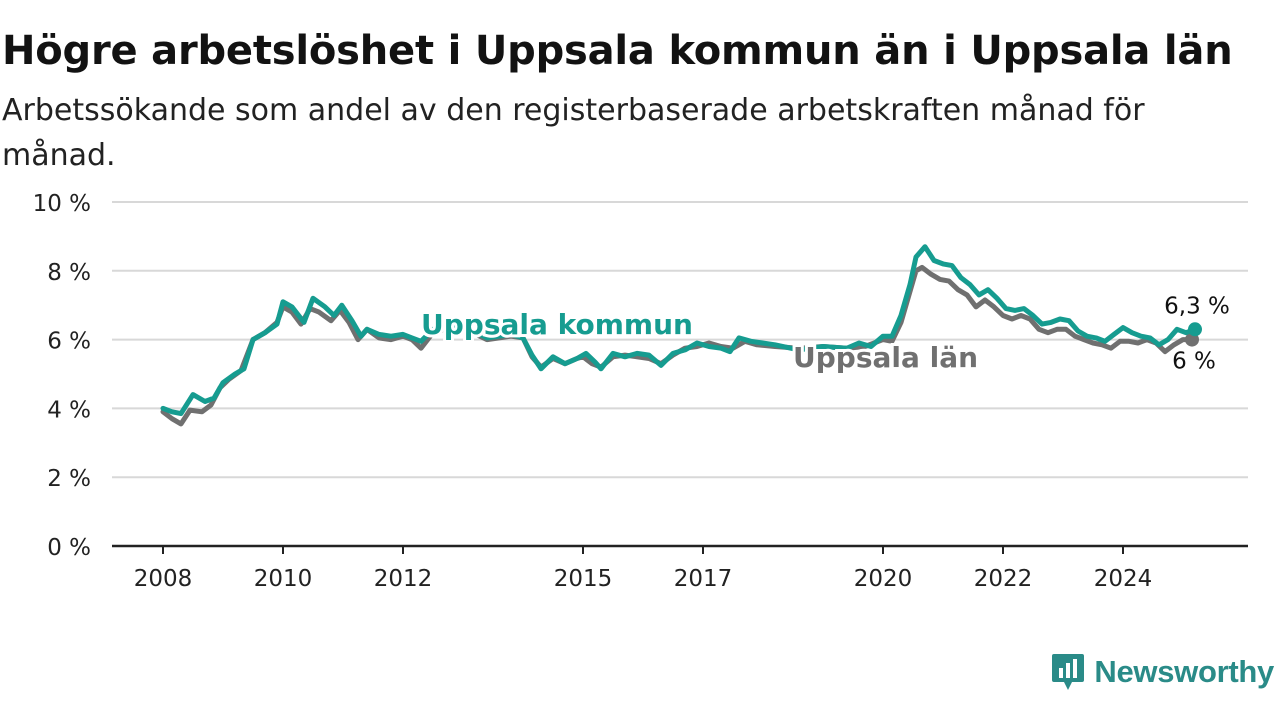 This screenshot has width=1280, height=720. What do you see at coordinates (403, 579) in the screenshot?
I see `x-tick-label: 2012` at bounding box center [403, 579].